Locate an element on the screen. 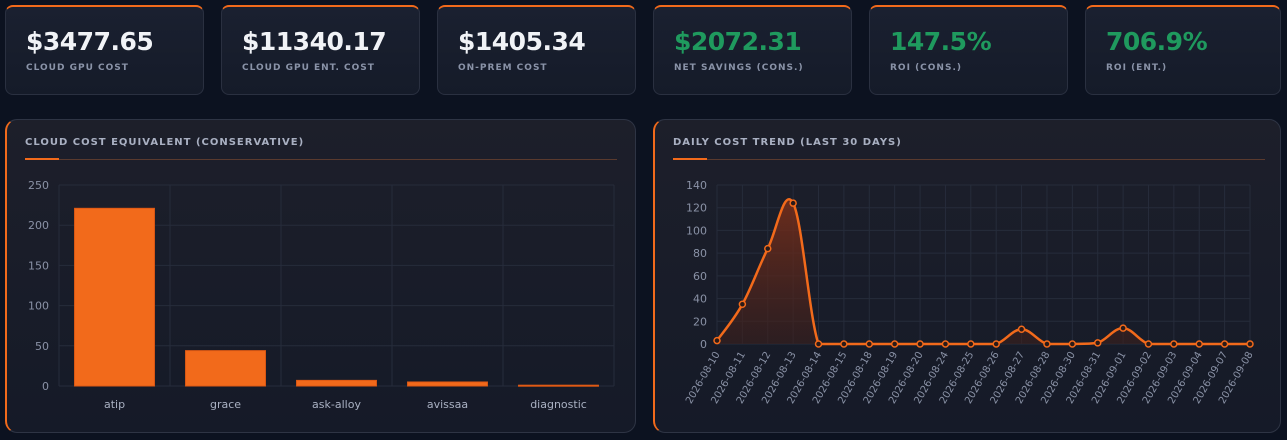 This screenshot has height=440, width=1287. kpi-value: $2072.31 is located at coordinates (738, 41).